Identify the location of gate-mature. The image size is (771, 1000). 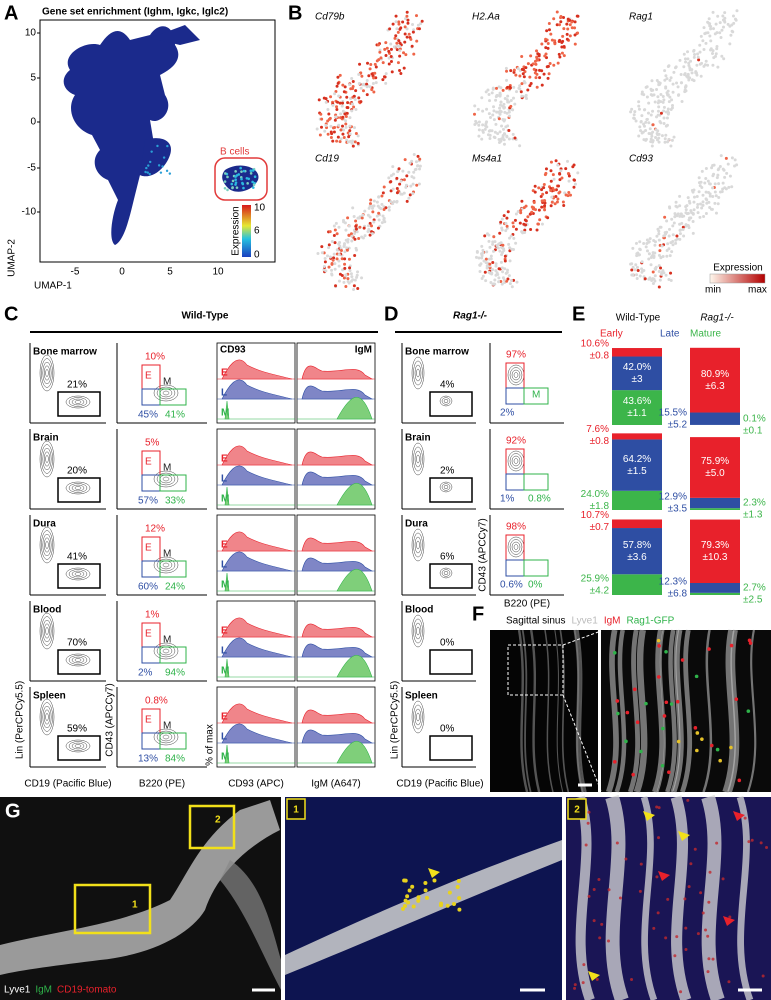
(173, 741).